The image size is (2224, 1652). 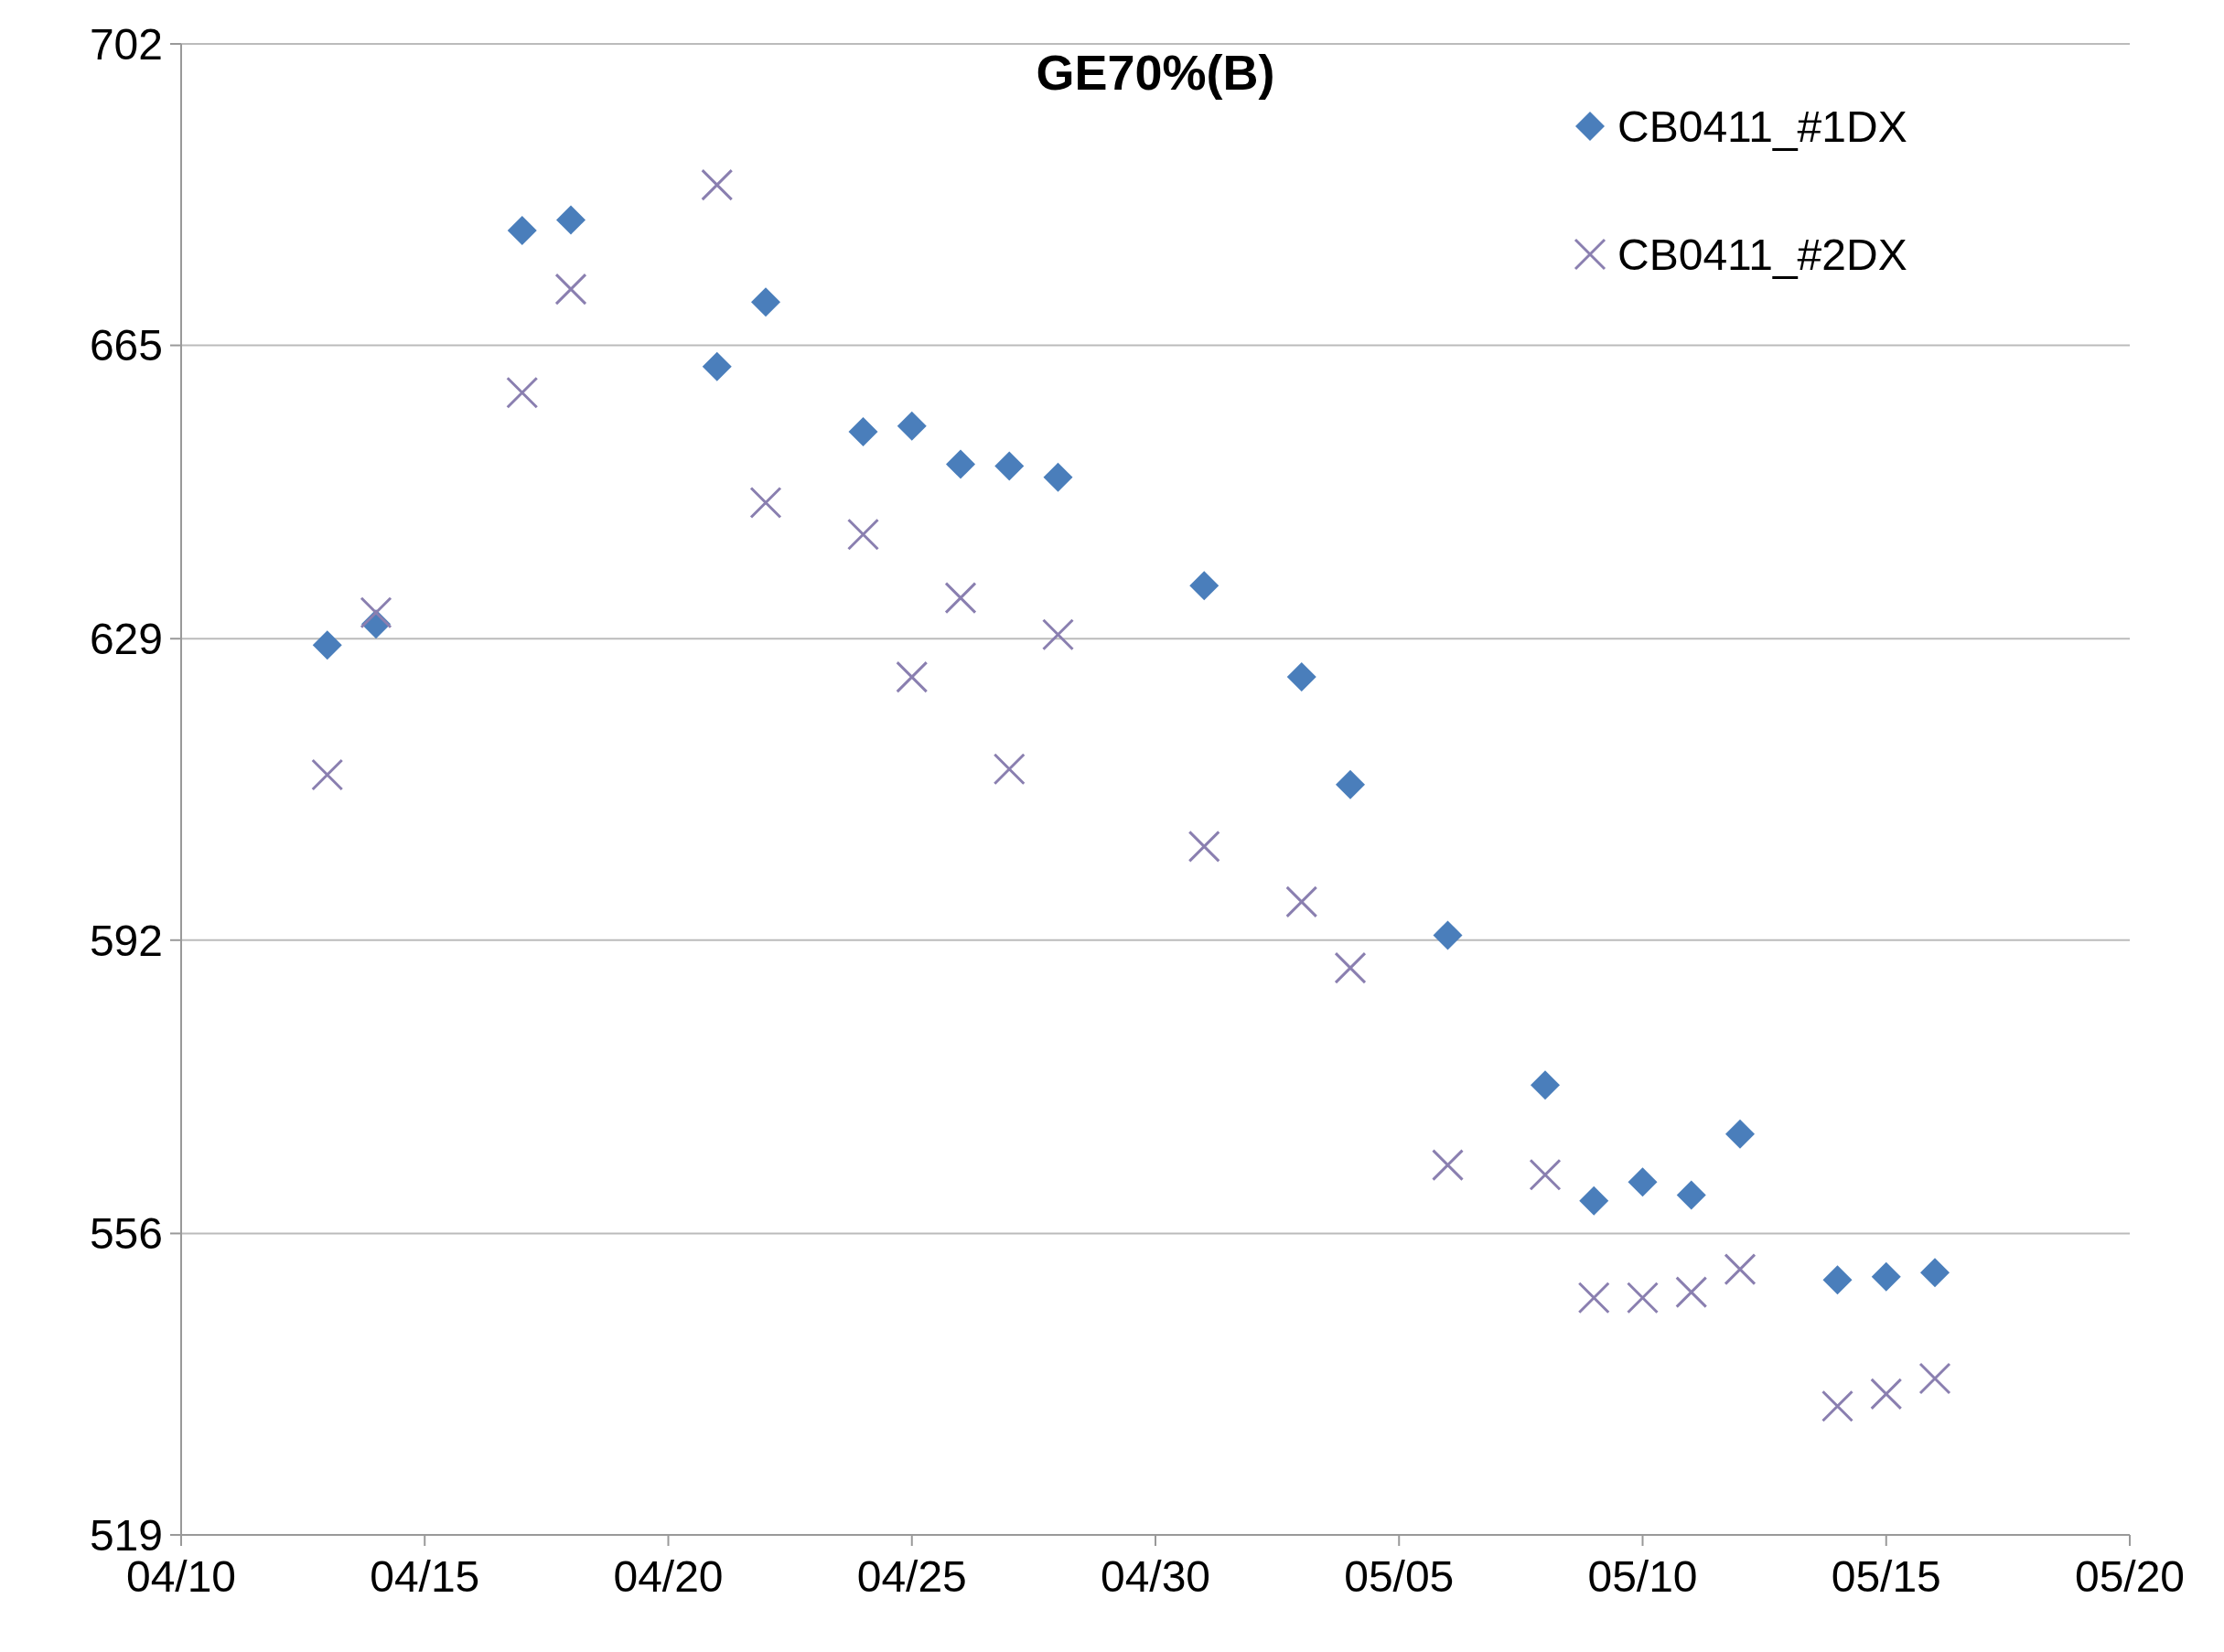 What do you see at coordinates (911, 1576) in the screenshot?
I see `x-tick-label: 04/25` at bounding box center [911, 1576].